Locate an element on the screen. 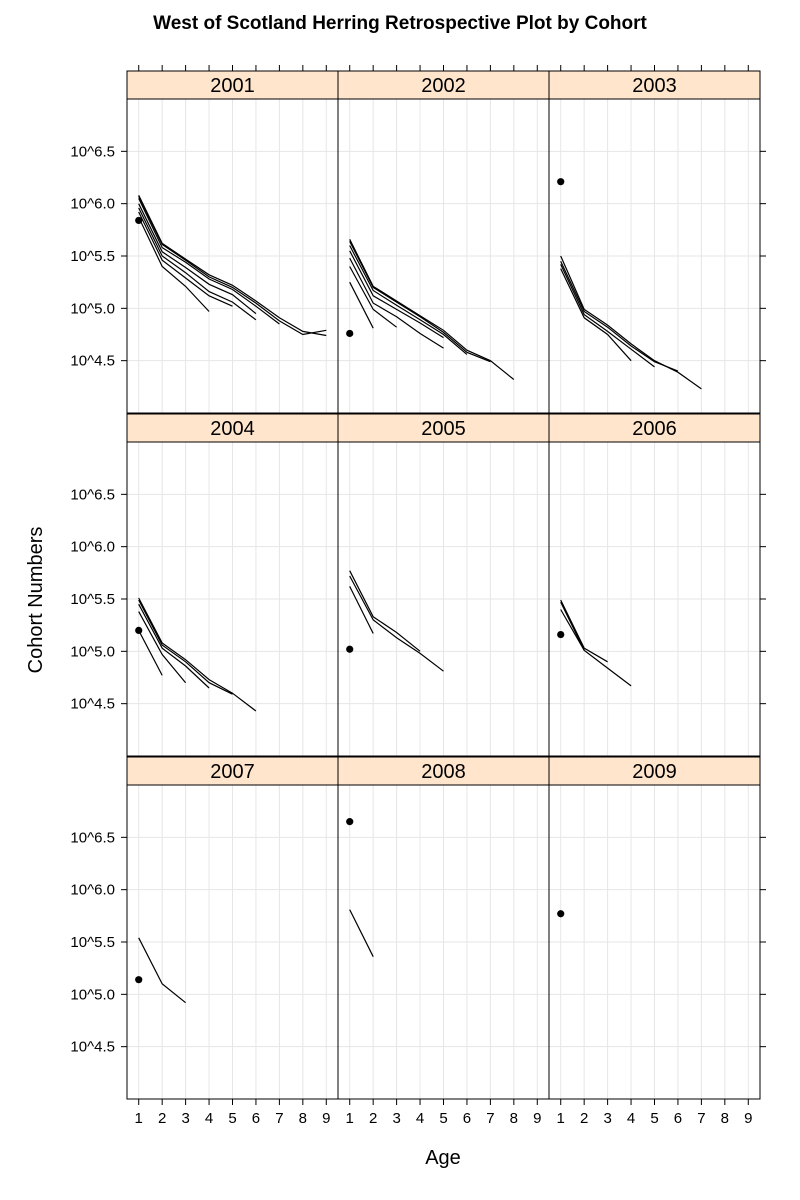 The height and width of the screenshot is (1200, 800). panel-2005: 2005 is located at coordinates (443, 585).